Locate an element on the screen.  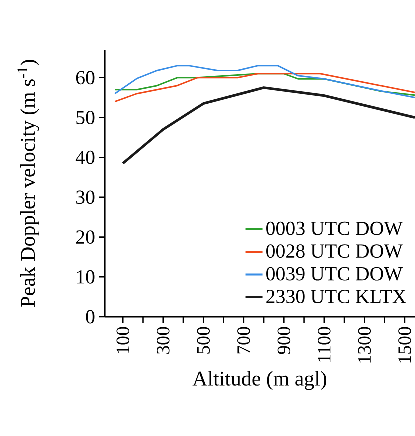
x-tick-label: 1100 is located at coordinates (324, 344).